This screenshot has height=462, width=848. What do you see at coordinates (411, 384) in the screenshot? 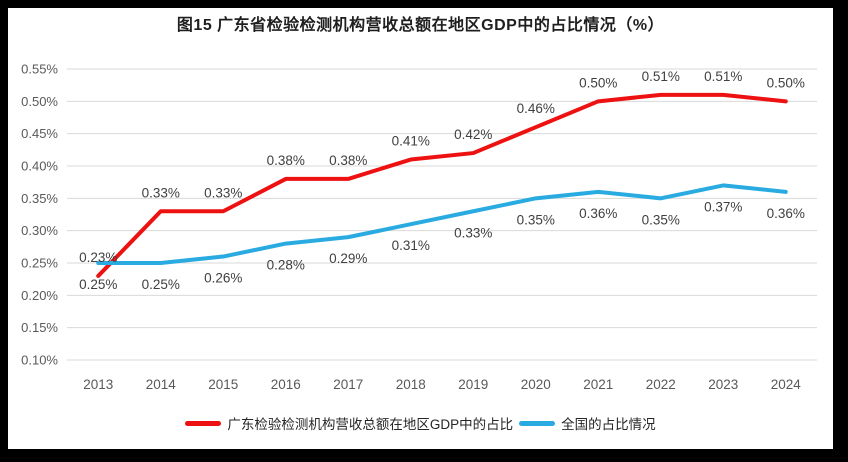
I see `x-axis-tick-label: 2018` at bounding box center [411, 384].